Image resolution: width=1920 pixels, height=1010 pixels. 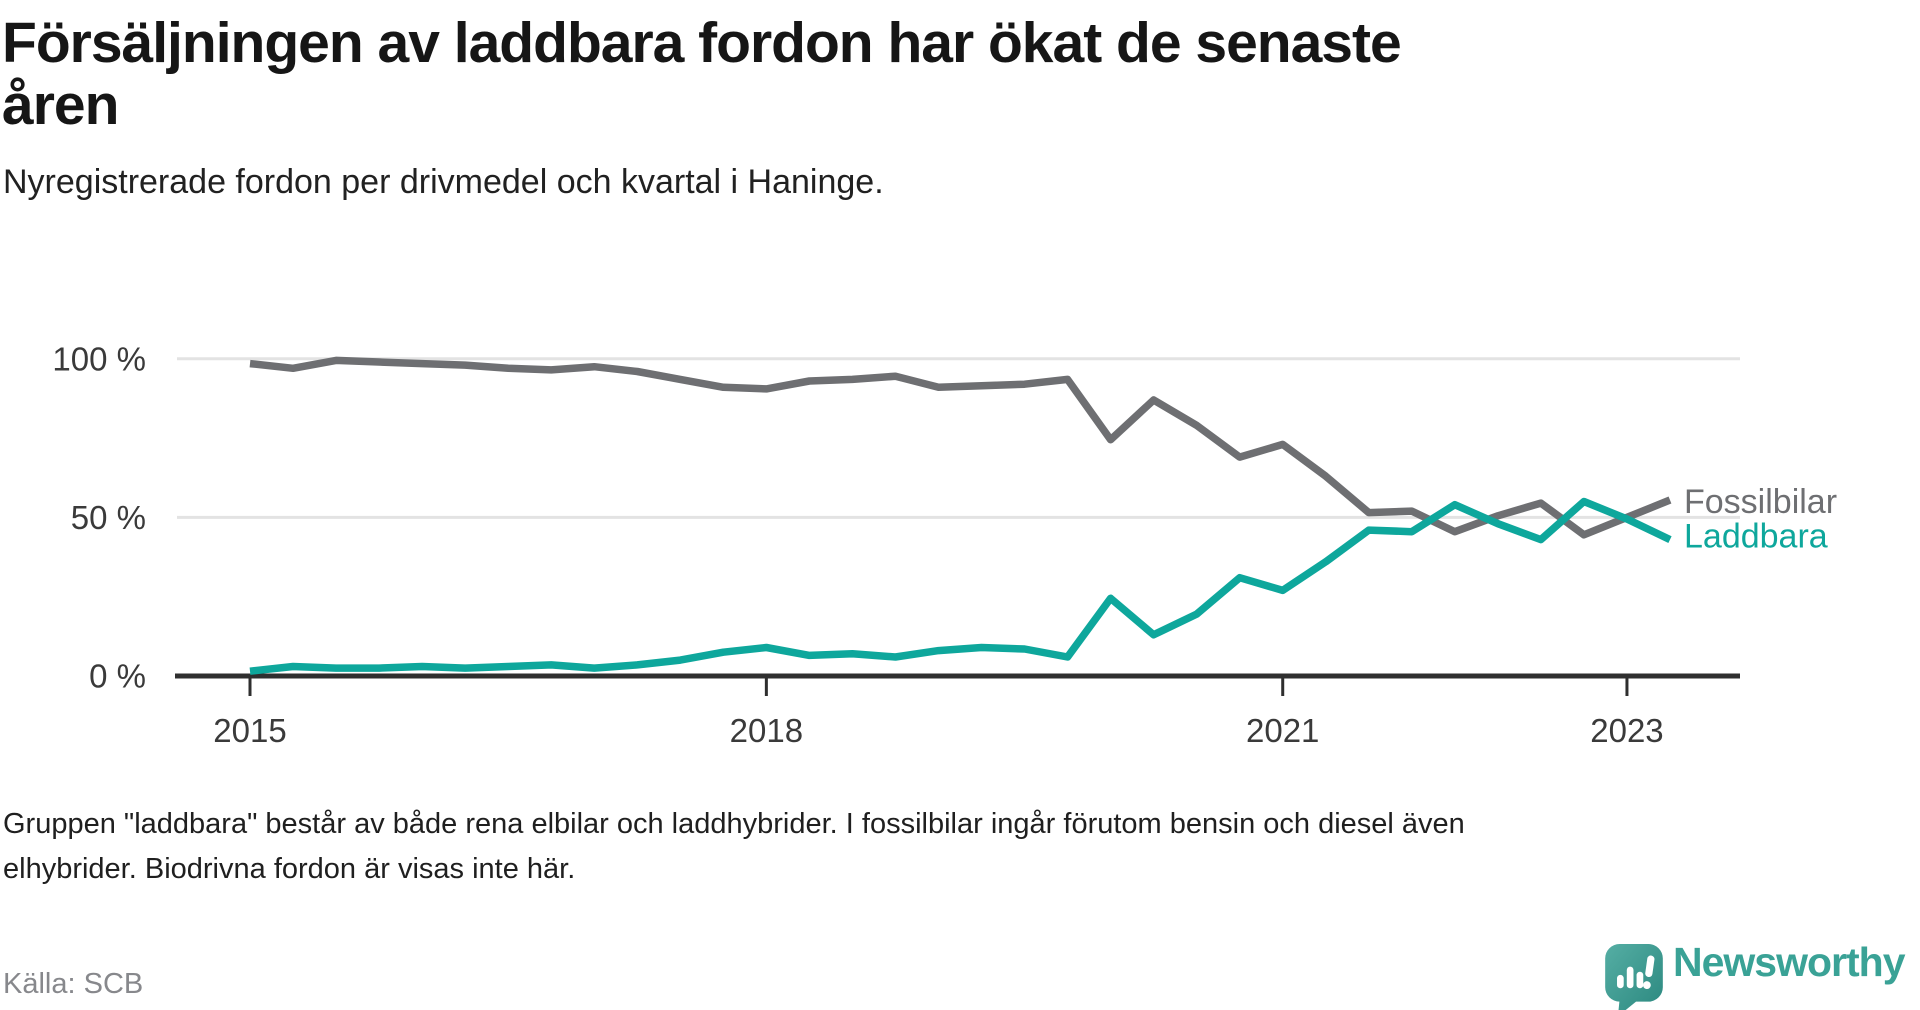 What do you see at coordinates (108, 517) in the screenshot?
I see `y-tick-label-50: 50 %` at bounding box center [108, 517].